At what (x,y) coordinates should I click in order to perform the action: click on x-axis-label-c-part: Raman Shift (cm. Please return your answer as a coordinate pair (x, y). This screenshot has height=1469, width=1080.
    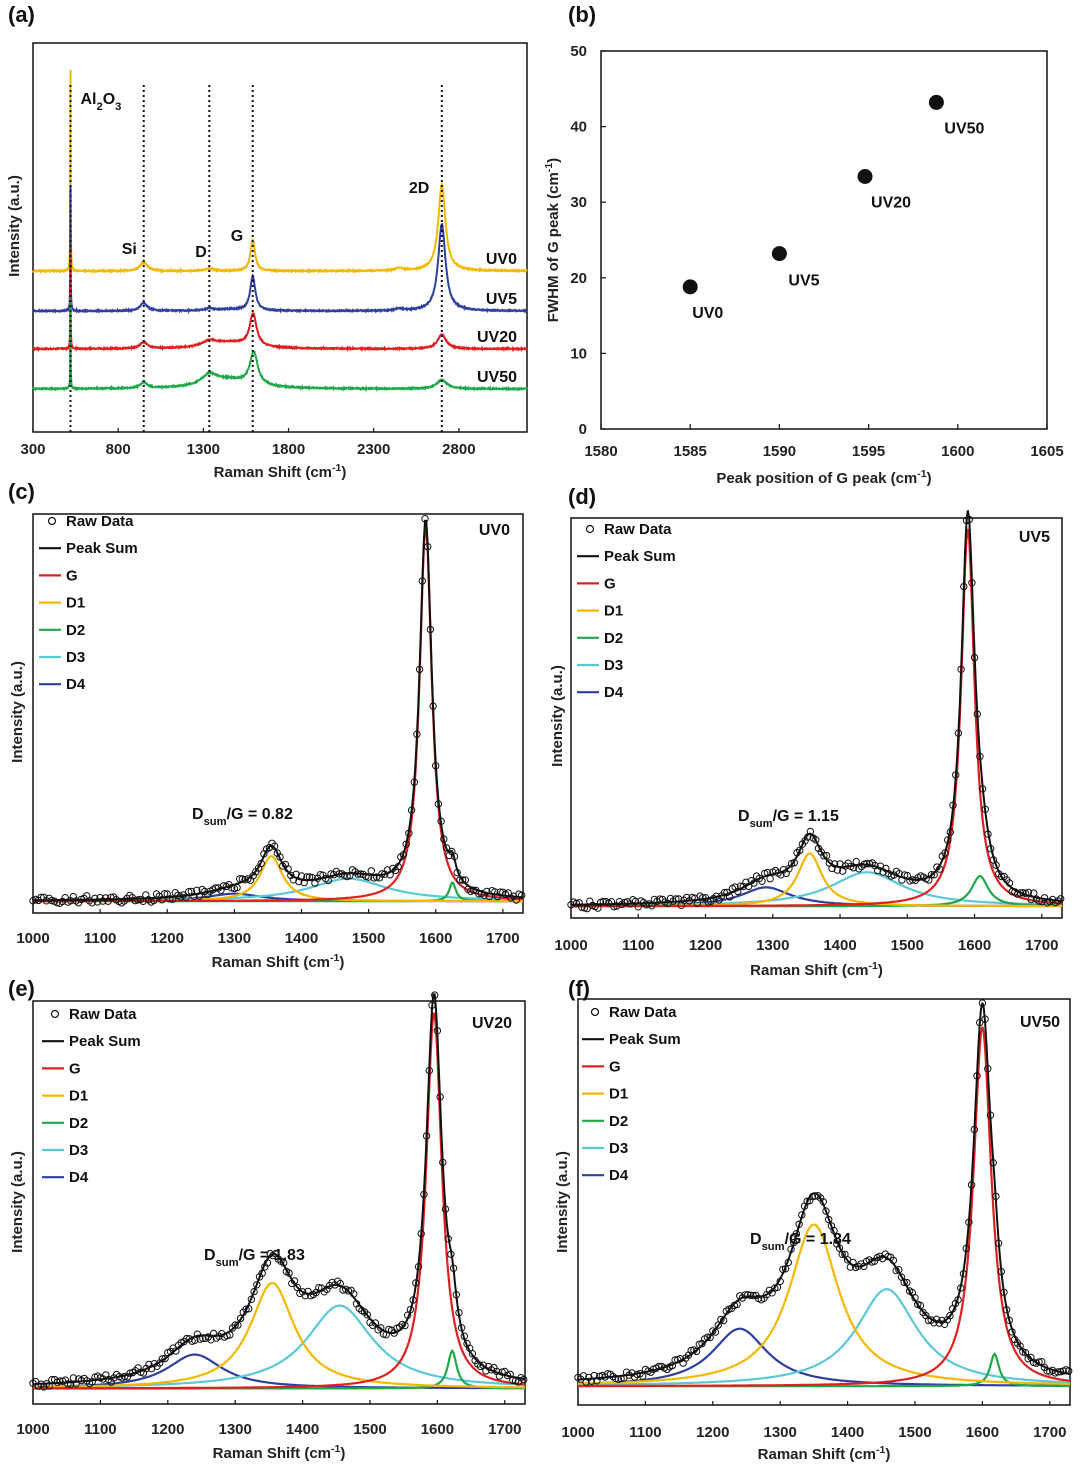
    Looking at the image, I should click on (271, 962).